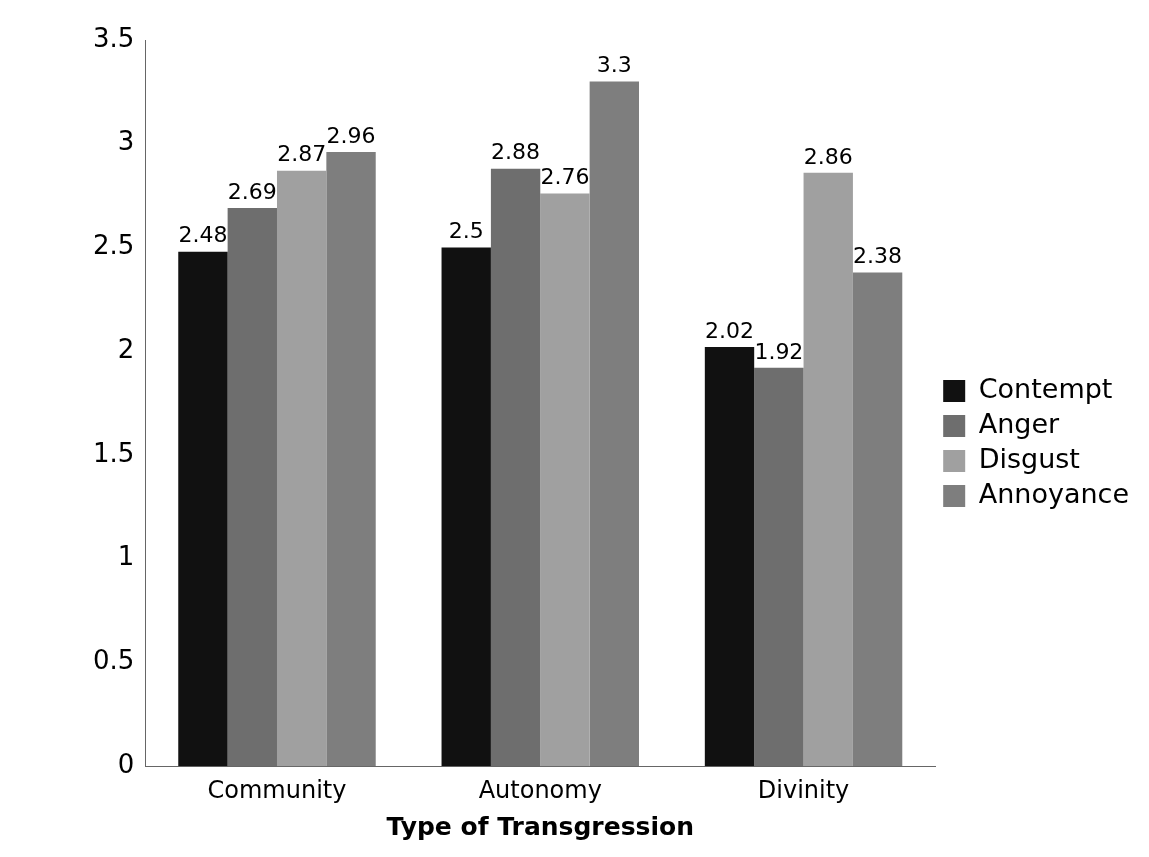 The width and height of the screenshot is (1149, 857). Describe the element at coordinates (1054, 494) in the screenshot. I see `legend-label: Annoyance` at that location.